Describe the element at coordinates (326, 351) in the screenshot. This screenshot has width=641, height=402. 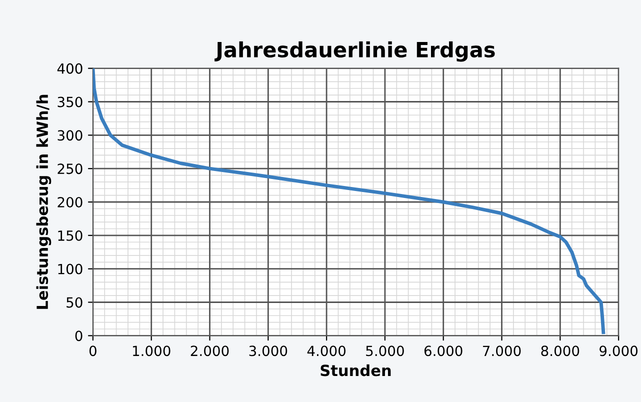
I see `x-tick-label: 4.000` at that location.